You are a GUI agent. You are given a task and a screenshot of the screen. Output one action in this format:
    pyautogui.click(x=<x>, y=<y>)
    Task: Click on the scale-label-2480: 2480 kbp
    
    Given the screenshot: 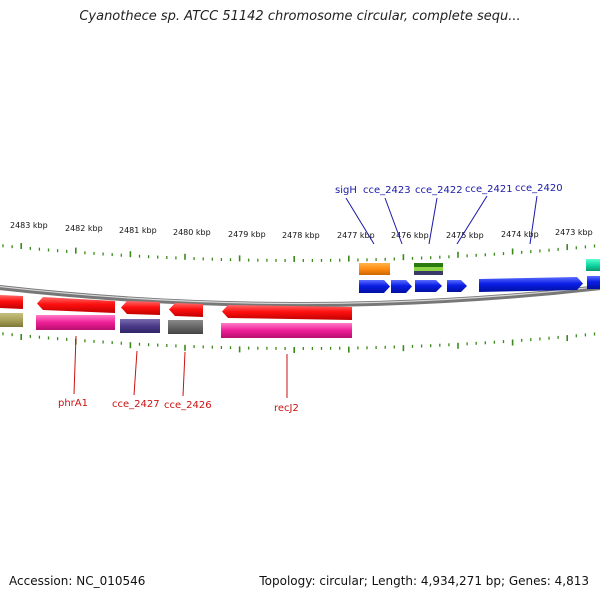 What is the action you would take?
    pyautogui.click(x=192, y=232)
    